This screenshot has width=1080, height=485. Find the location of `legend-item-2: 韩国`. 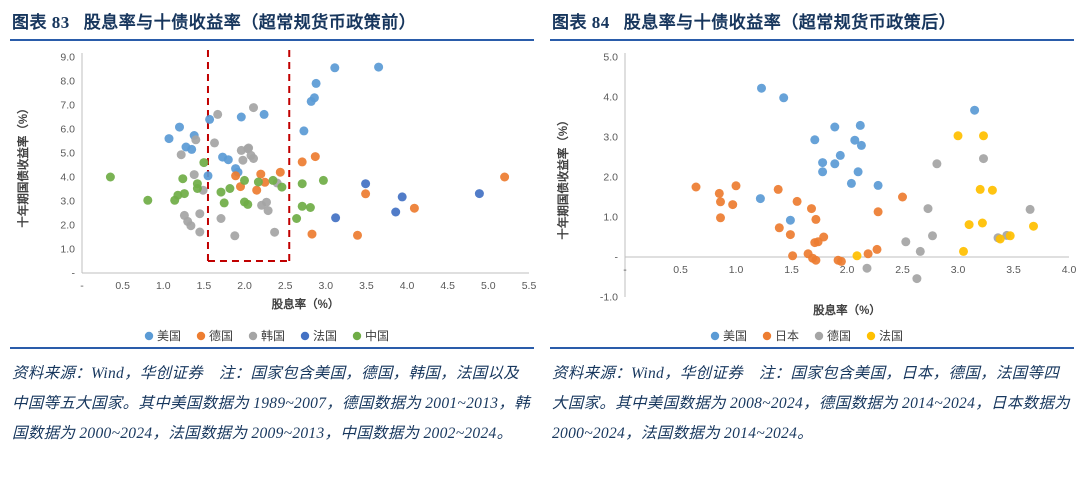

legend-item-2: 韩国 is located at coordinates (266, 335).